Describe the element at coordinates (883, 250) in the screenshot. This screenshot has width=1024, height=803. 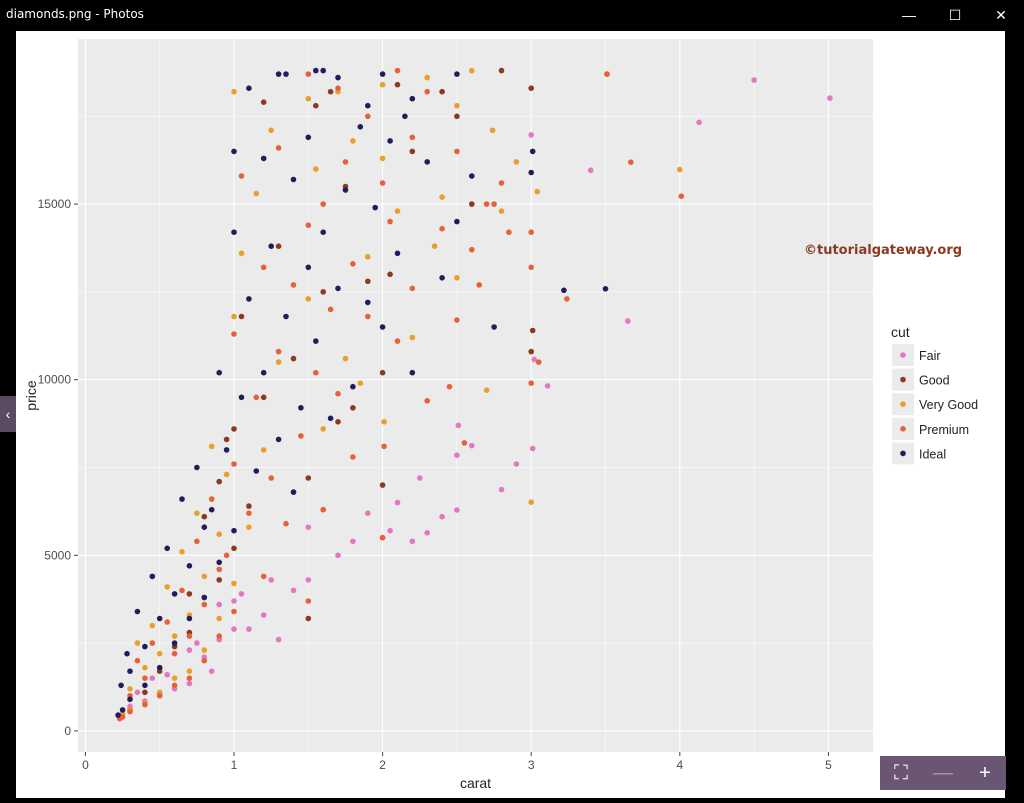
I see `watermark-text: ©tutorialgateway.org` at that location.